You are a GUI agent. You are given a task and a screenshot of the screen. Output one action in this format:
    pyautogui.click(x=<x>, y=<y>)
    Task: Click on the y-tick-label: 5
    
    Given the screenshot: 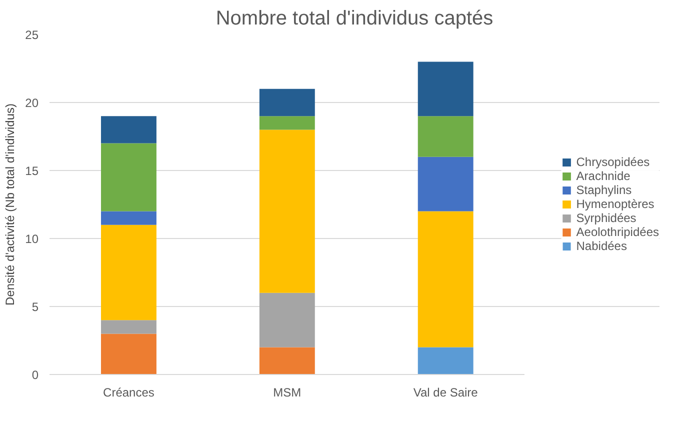 What is the action you would take?
    pyautogui.click(x=35, y=307)
    